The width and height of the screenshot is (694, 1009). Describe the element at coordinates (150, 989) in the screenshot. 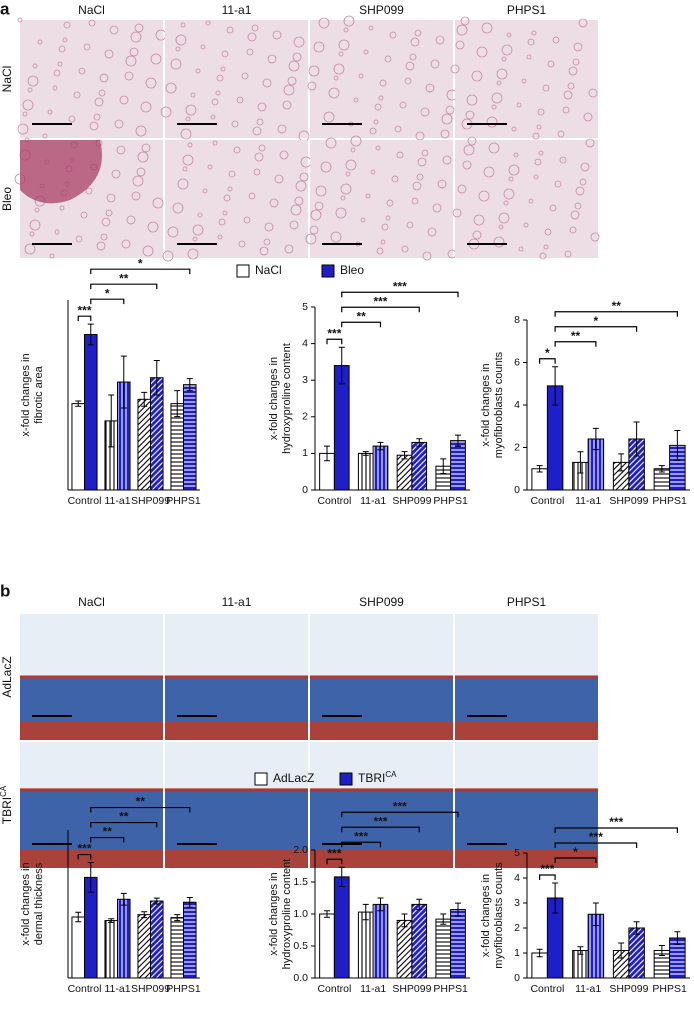

I see `x-tick-label: SHP099` at that location.